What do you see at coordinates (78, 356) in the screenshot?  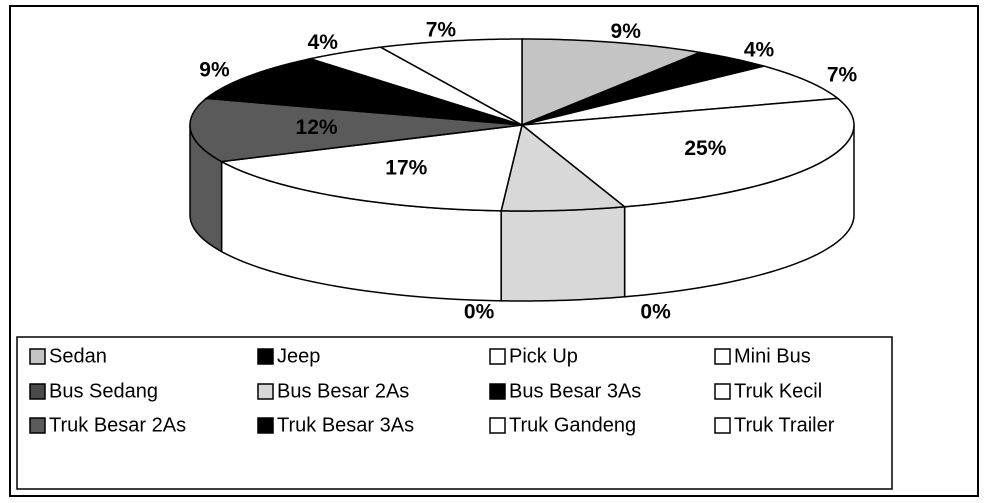 I see `legend-label: Sedan` at bounding box center [78, 356].